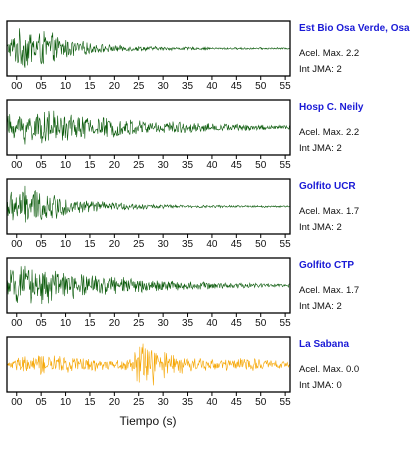 Image resolution: width=410 pixels, height=460 pixels. What do you see at coordinates (326, 265) in the screenshot?
I see `station-name: Golfito CTP` at bounding box center [326, 265].